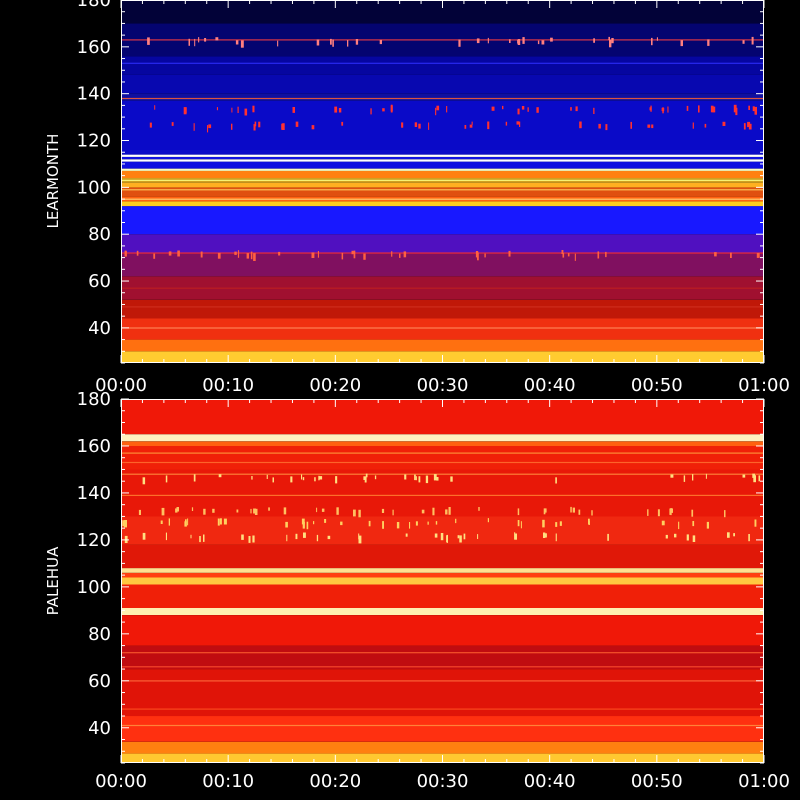 The image size is (800, 800). I want to click on y-tick-label: 100, so click(94, 187).